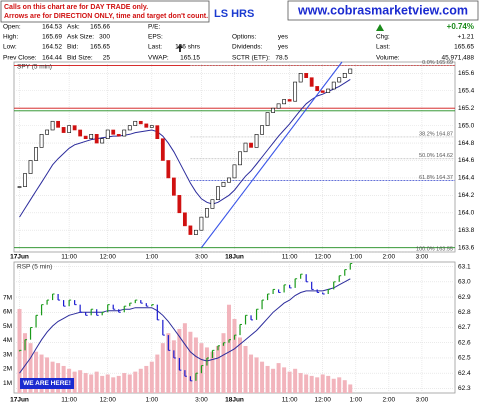 This screenshot has width=480, height=406. What do you see at coordinates (52, 37) in the screenshot?
I see `quote-value: 165.69` at bounding box center [52, 37].